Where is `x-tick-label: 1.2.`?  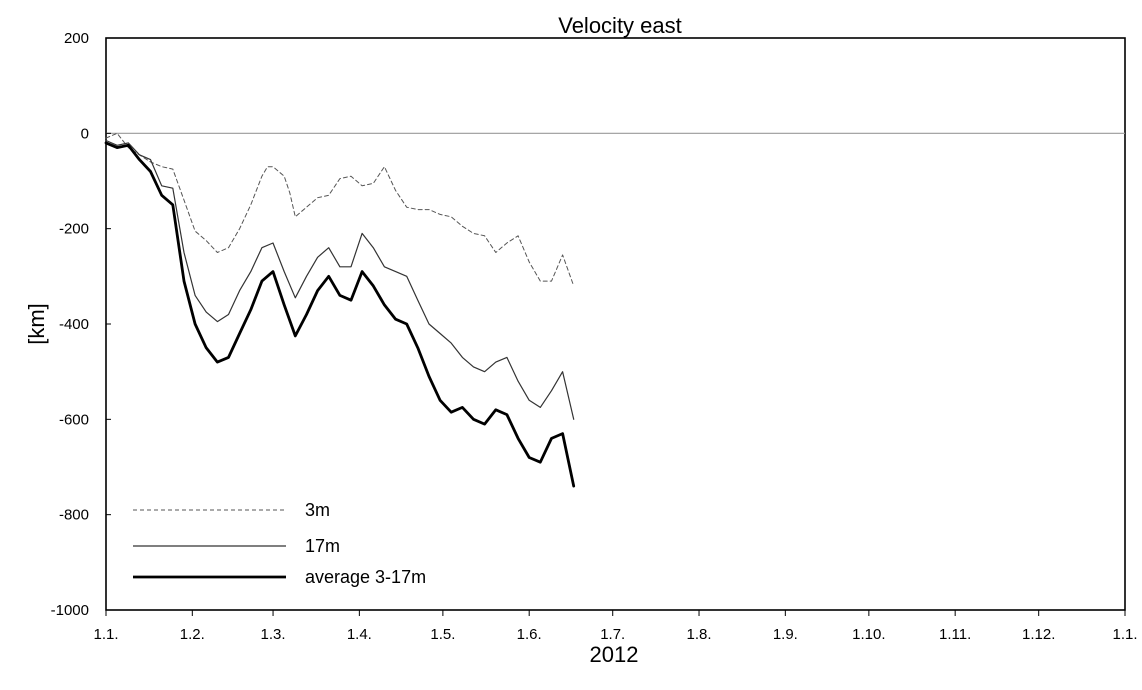
x-tick-label: 1.2. is located at coordinates (192, 634).